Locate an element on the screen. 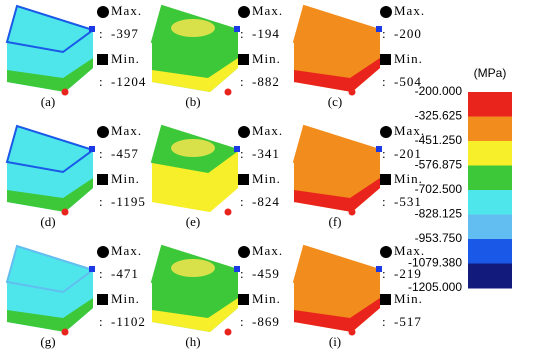 The height and width of the screenshot is (357, 550). panel-label: (e) is located at coordinates (193, 221).